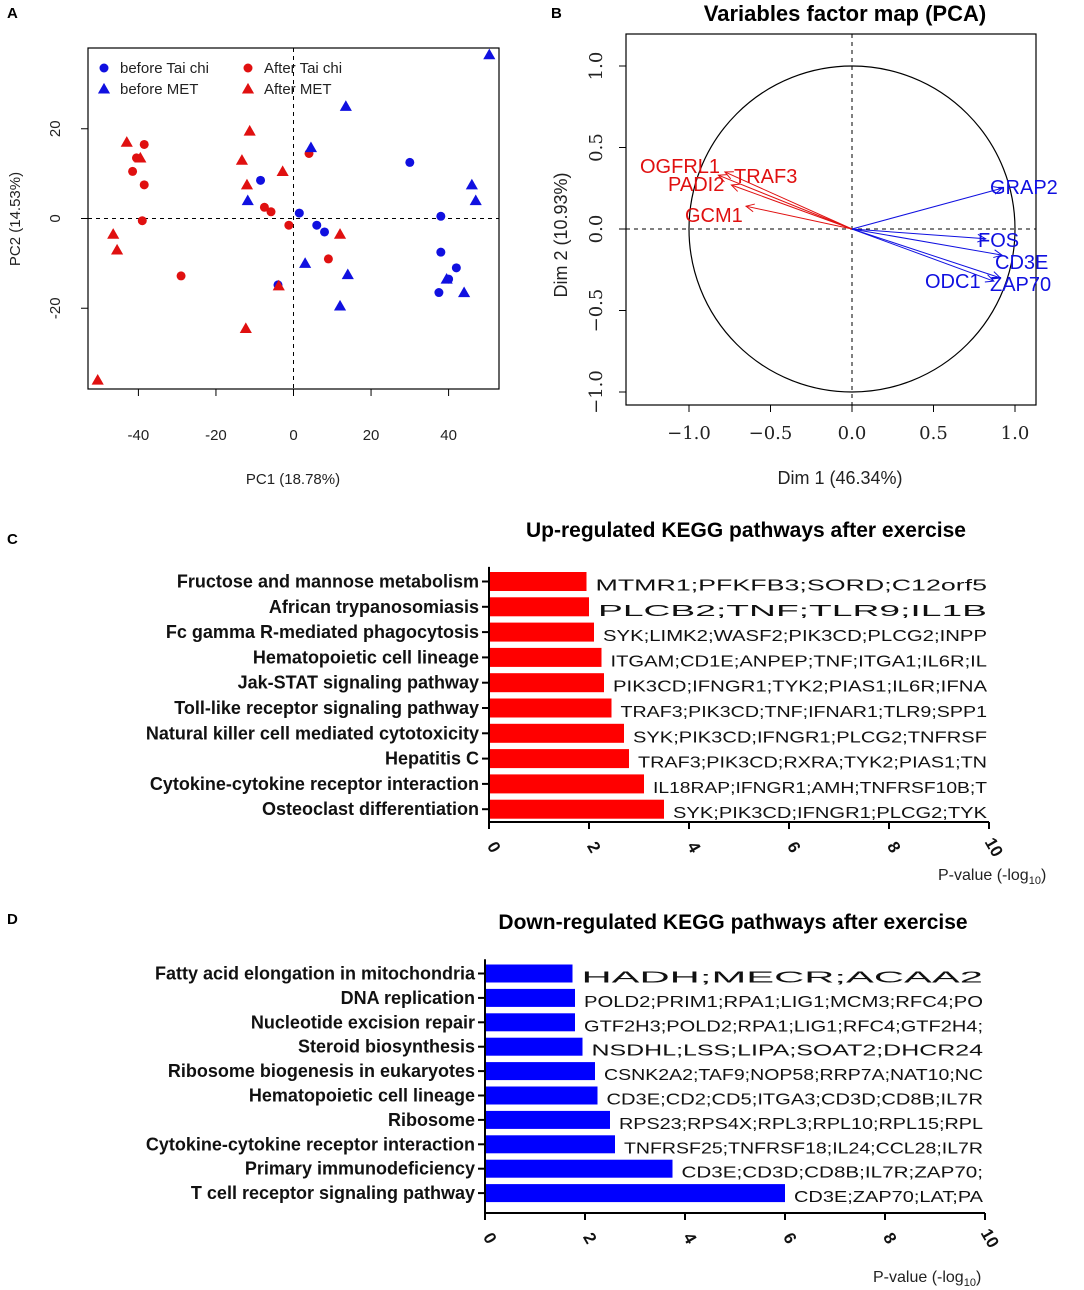 The width and height of the screenshot is (1084, 1290). I want to click on pathway-label: Primary immunodeficiency, so click(360, 1169).